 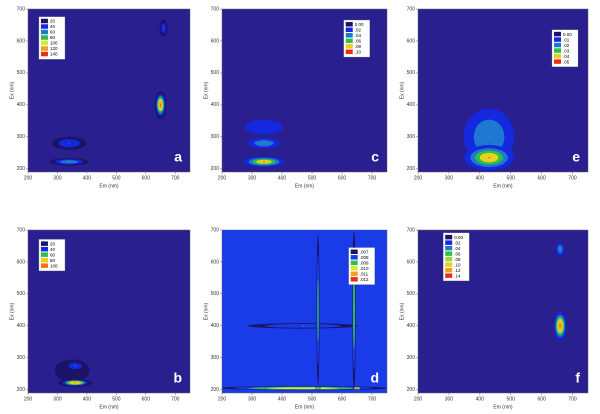 What do you see at coordinates (54, 54) in the screenshot?
I see `legend-label: 140` at bounding box center [54, 54].